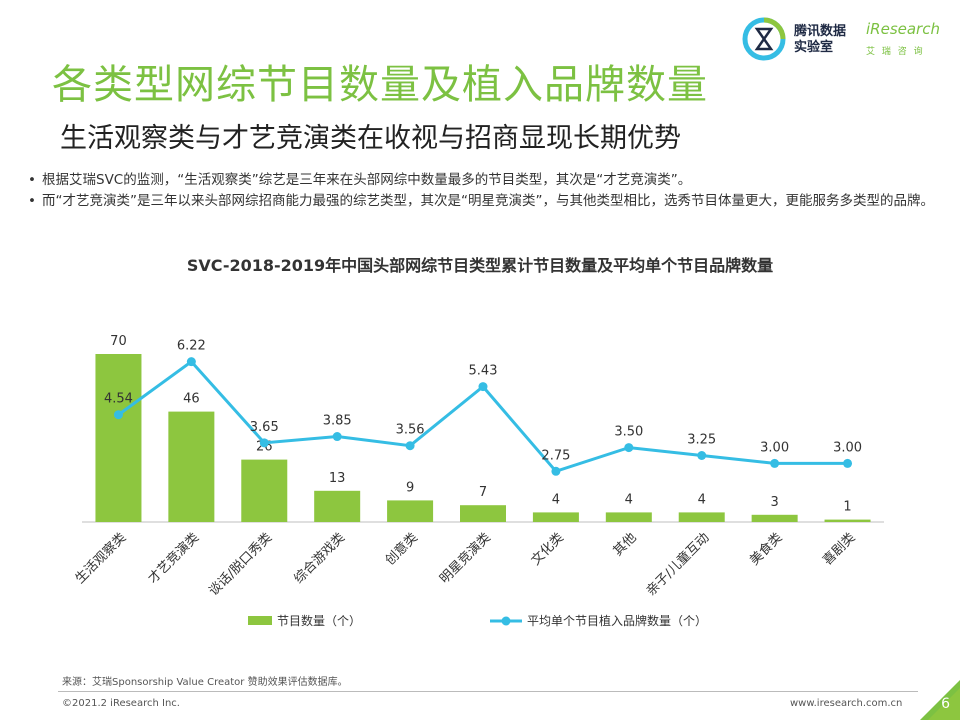 This screenshot has width=960, height=720. Describe the element at coordinates (401, 549) in the screenshot. I see `x-tick-label: 创意类` at that location.